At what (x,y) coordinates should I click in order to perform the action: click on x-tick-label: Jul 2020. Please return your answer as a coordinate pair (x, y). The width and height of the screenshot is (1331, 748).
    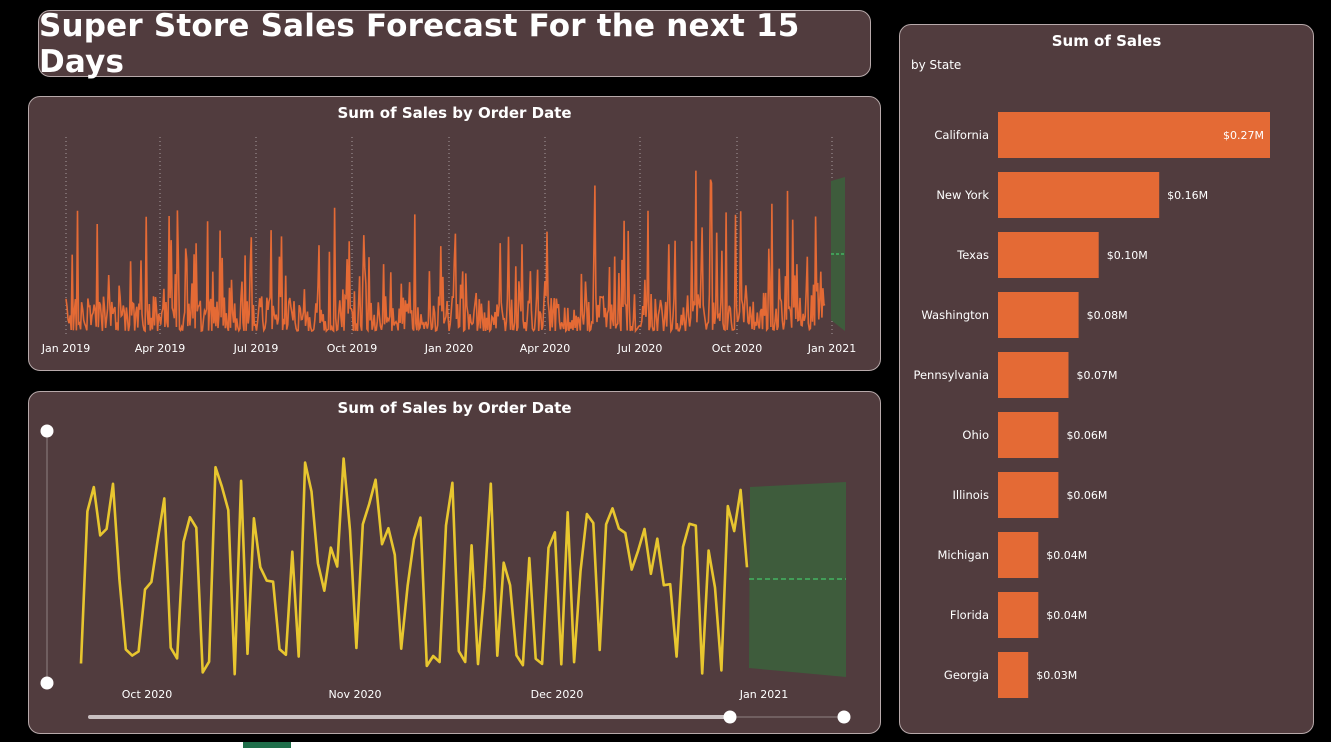
    Looking at the image, I should click on (640, 348).